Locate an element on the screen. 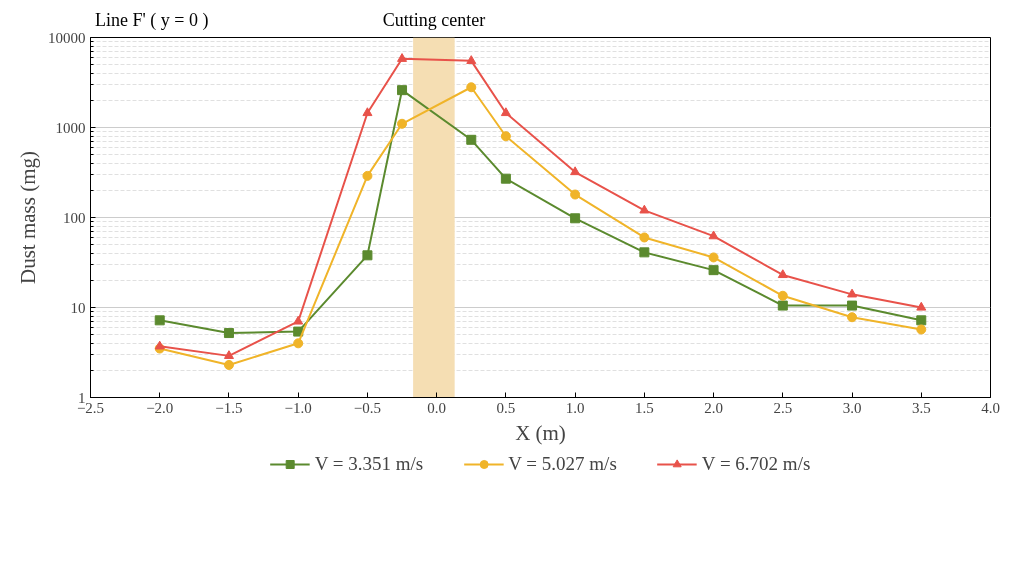 The image size is (1036, 581). x-tick-label: 1.0 is located at coordinates (575, 407).